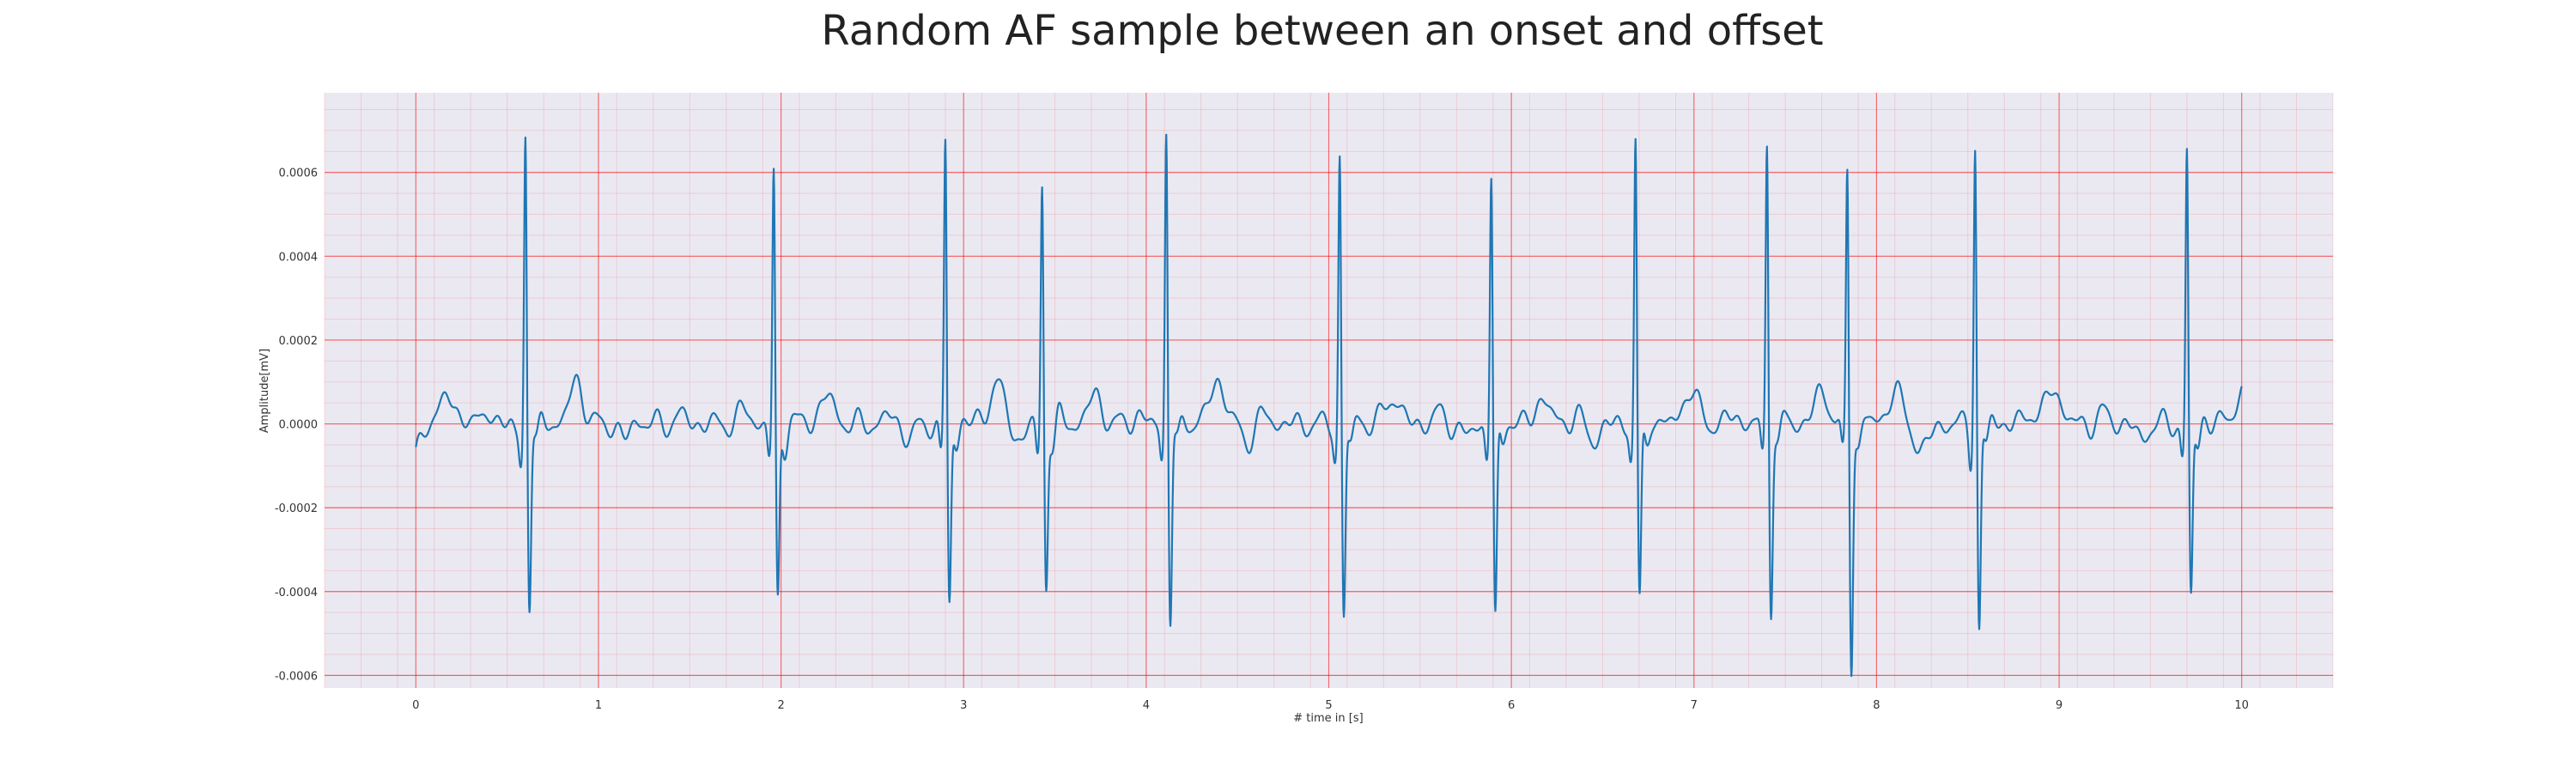 The height and width of the screenshot is (773, 2576). Describe the element at coordinates (1146, 705) in the screenshot. I see `x-tick-label: 4` at that location.